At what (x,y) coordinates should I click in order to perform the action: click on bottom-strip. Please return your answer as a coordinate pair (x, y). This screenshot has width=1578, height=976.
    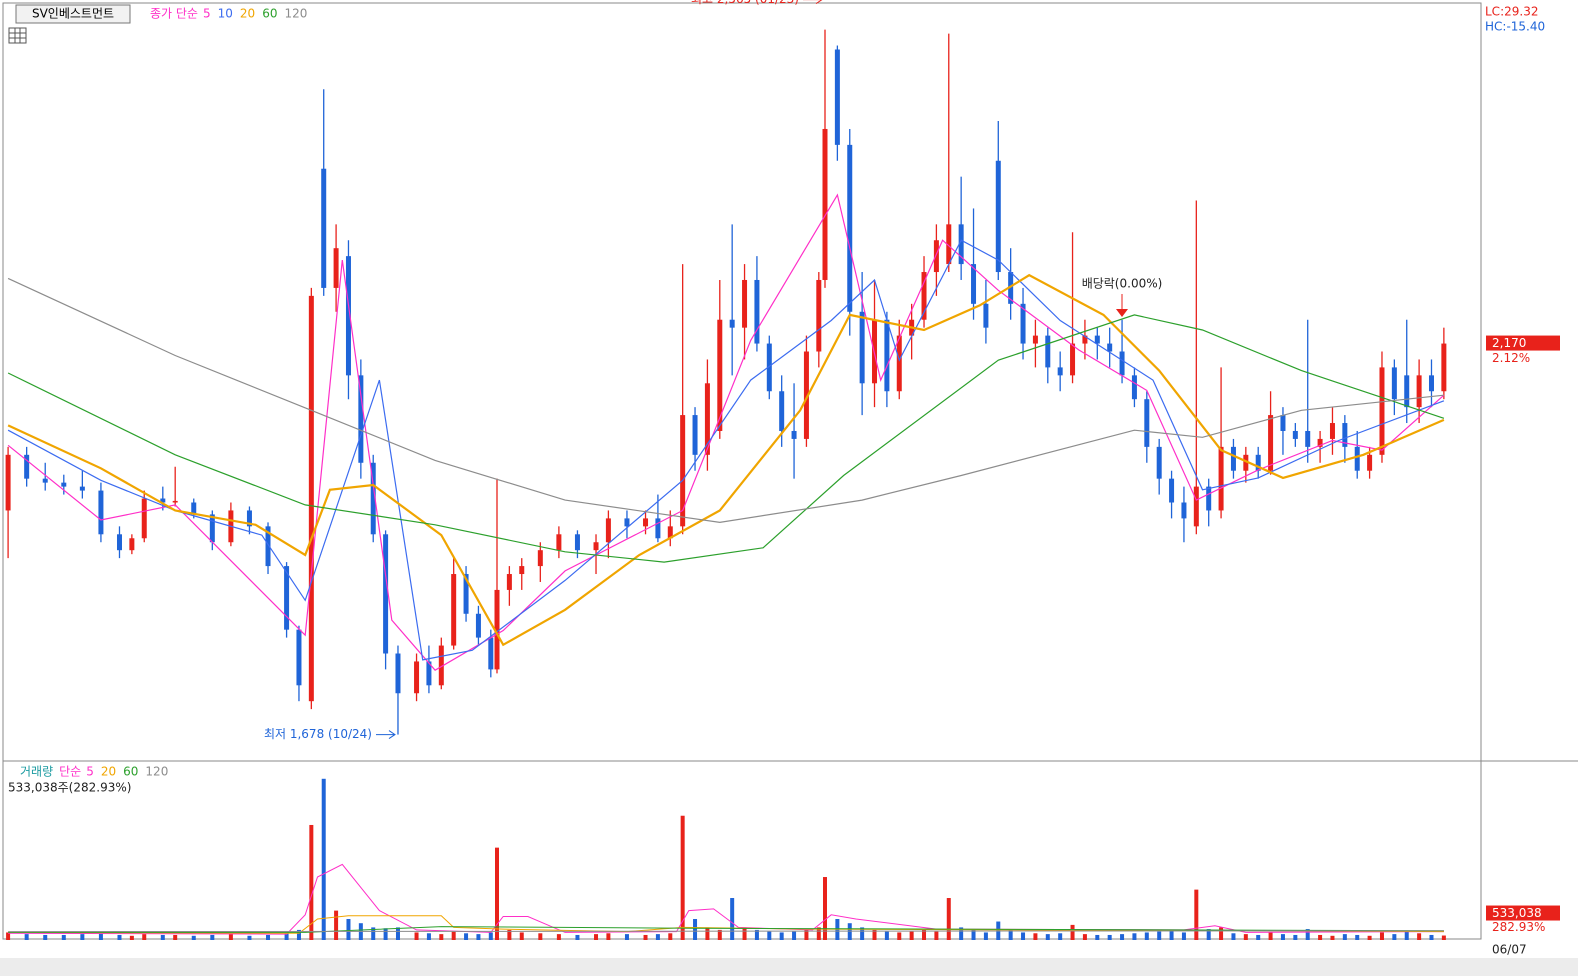
    Looking at the image, I should click on (789, 967).